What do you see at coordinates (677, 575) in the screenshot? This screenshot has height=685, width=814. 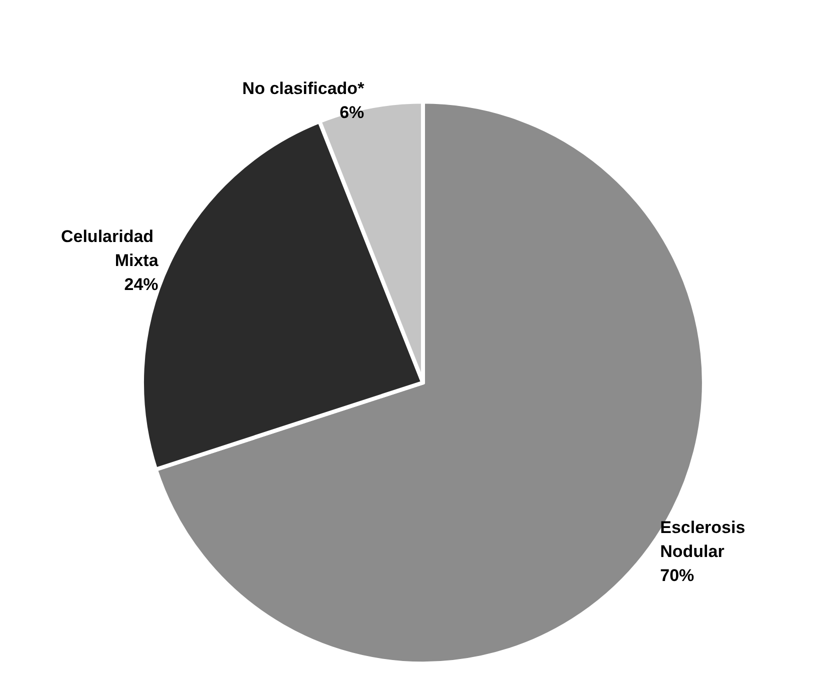 I see `data-label: 70%` at bounding box center [677, 575].